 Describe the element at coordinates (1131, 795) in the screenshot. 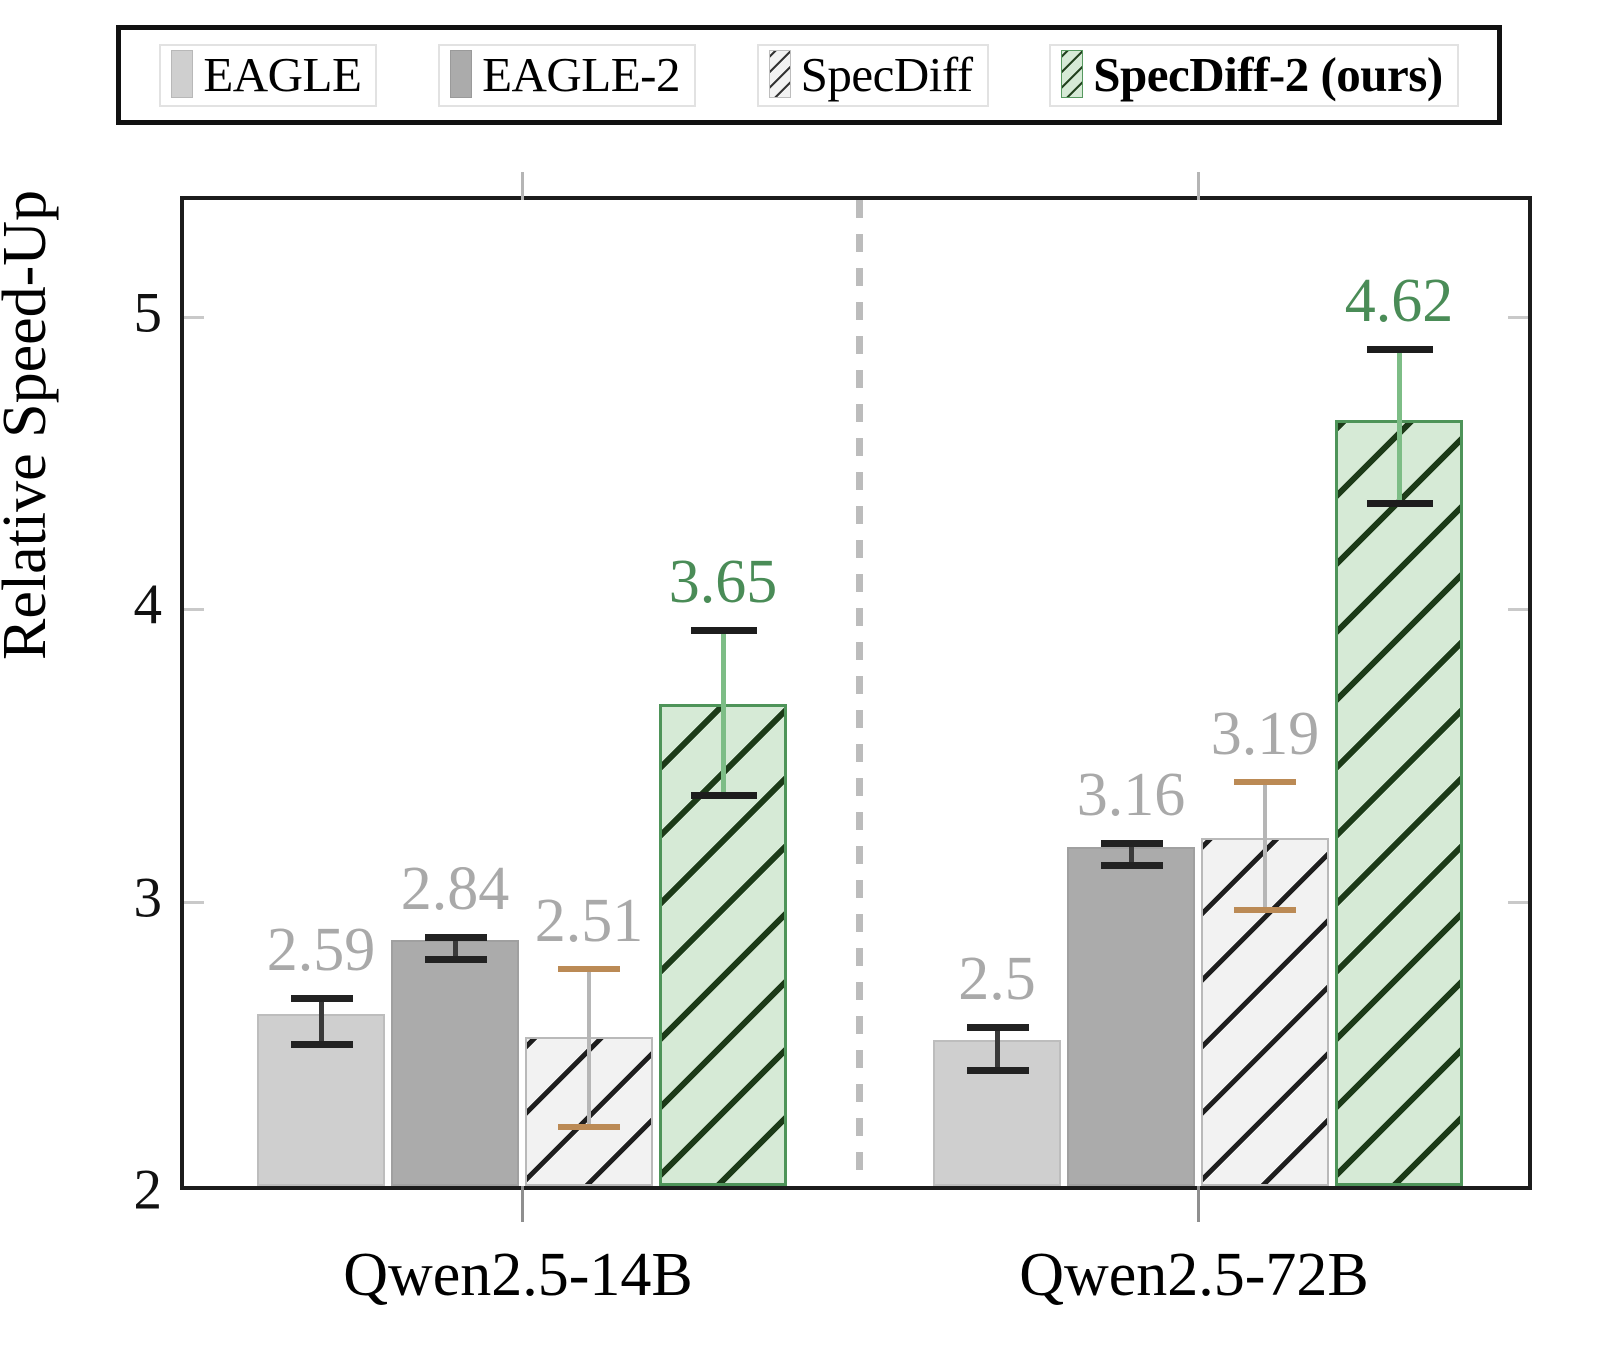

I see `bar-value-label: 3.16` at that location.